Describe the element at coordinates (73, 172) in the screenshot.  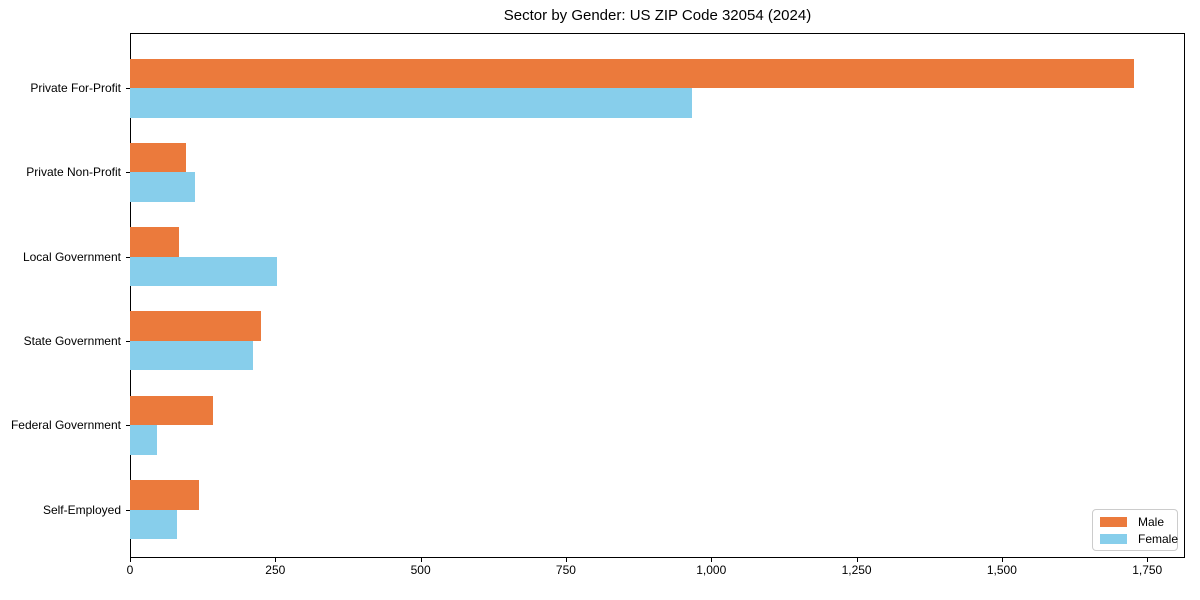
I see `category-label-private-non-profit: Private Non-Profit` at that location.